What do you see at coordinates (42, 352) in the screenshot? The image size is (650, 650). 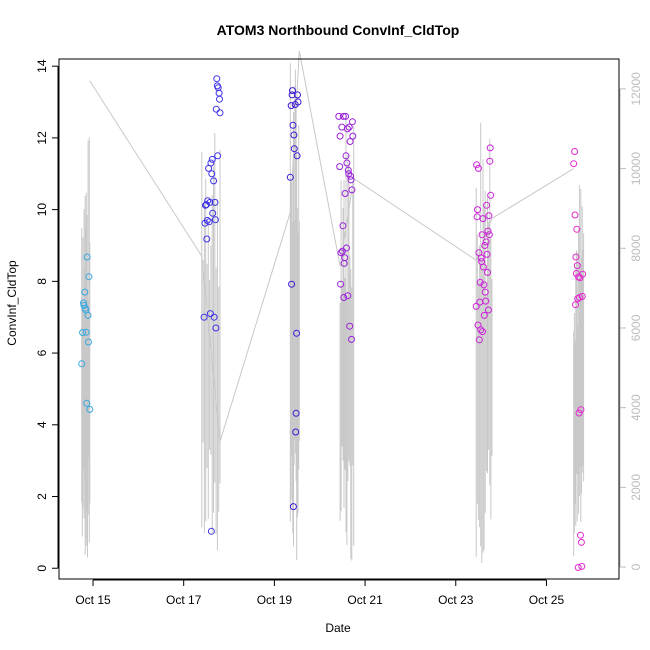 I see `y-tick-label: 6` at bounding box center [42, 352].